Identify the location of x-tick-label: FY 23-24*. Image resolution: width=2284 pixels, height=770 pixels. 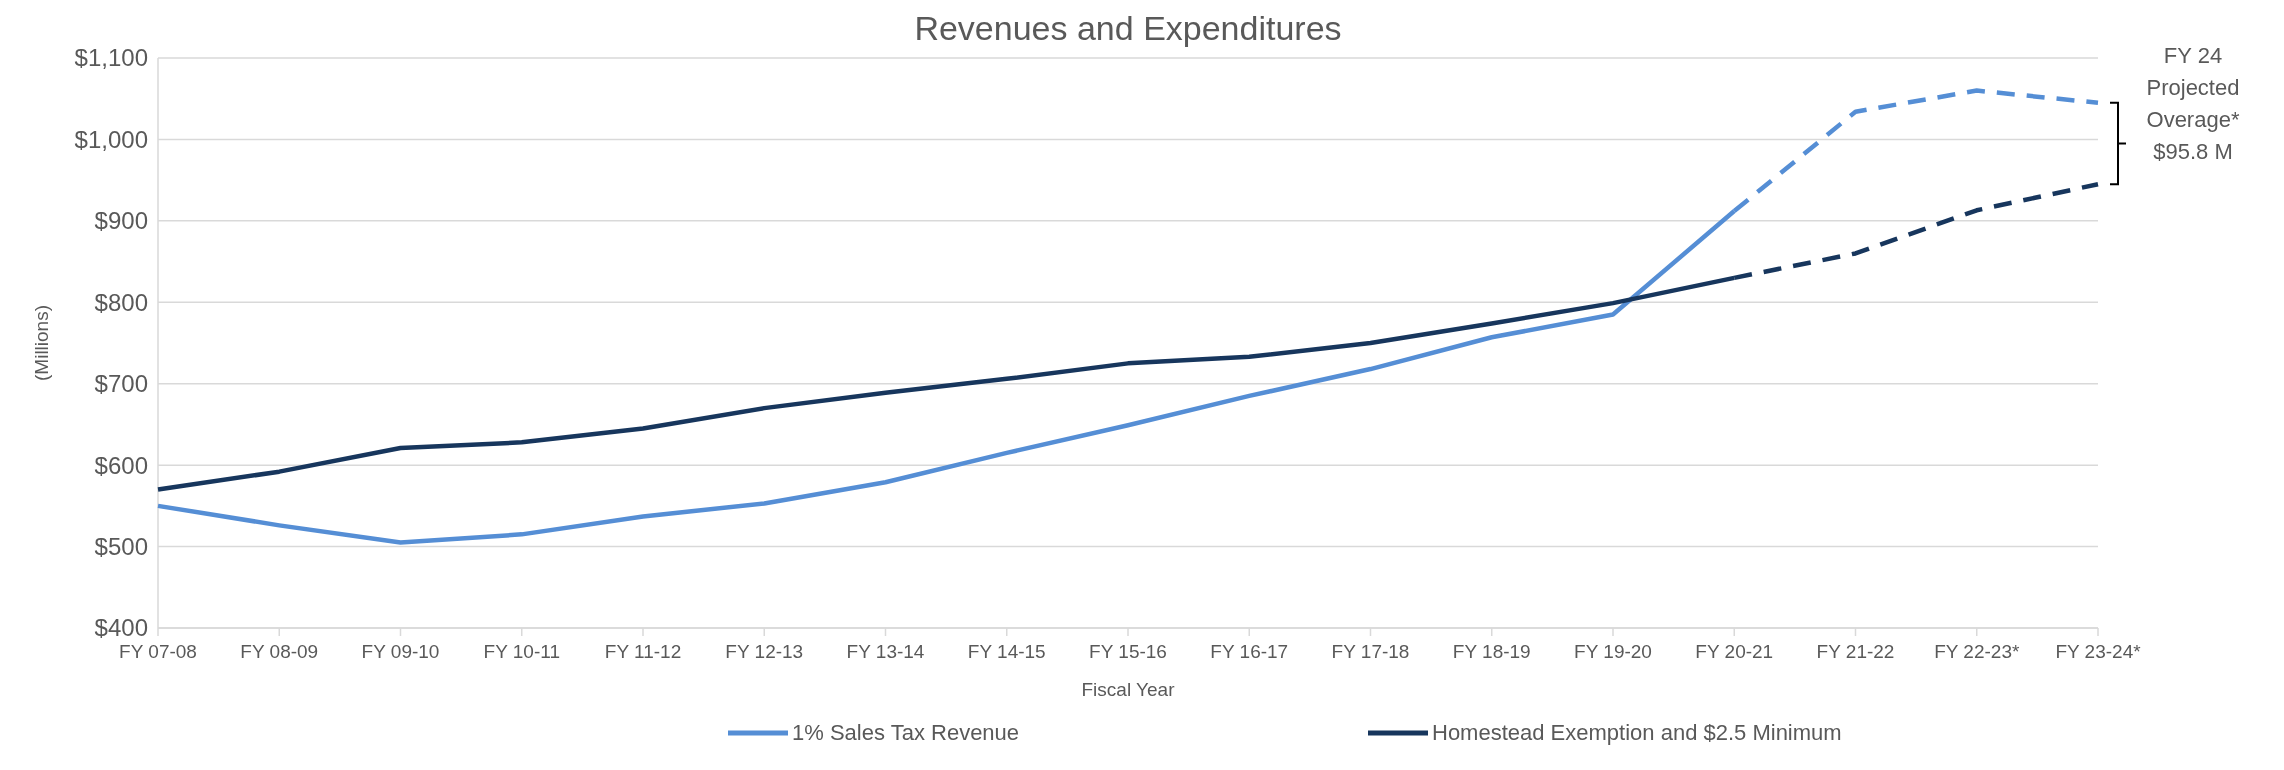
(2098, 651).